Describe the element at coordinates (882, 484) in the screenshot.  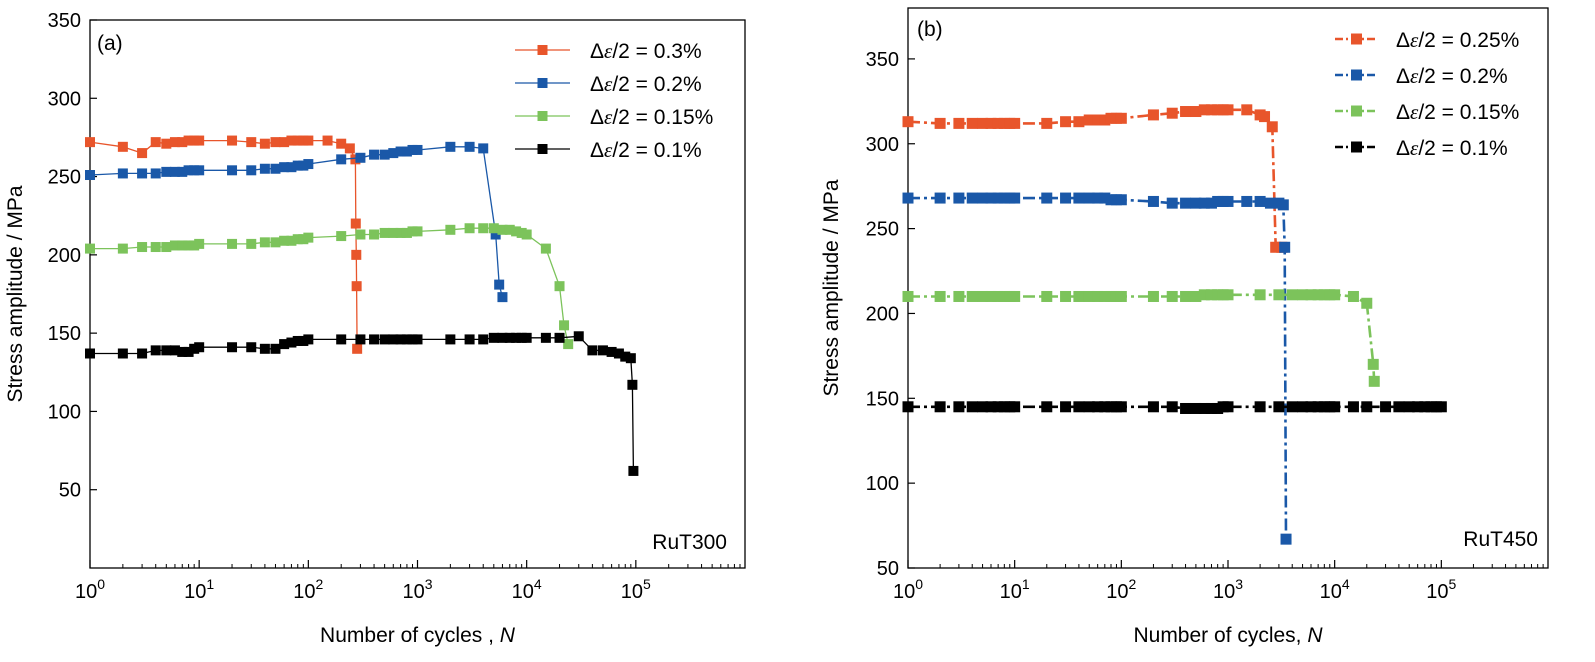
I see `y-tick-label: 100` at that location.